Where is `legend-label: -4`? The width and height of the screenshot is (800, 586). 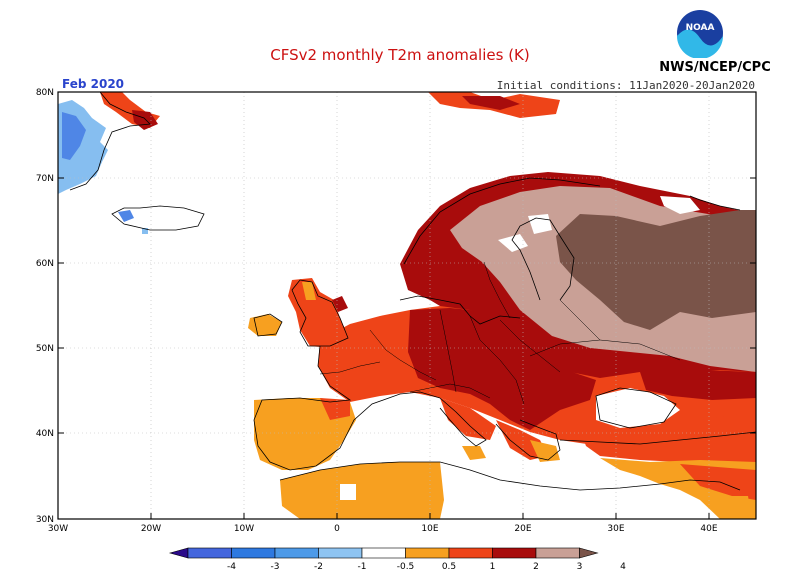
legend-label: -4 is located at coordinates (231, 567).